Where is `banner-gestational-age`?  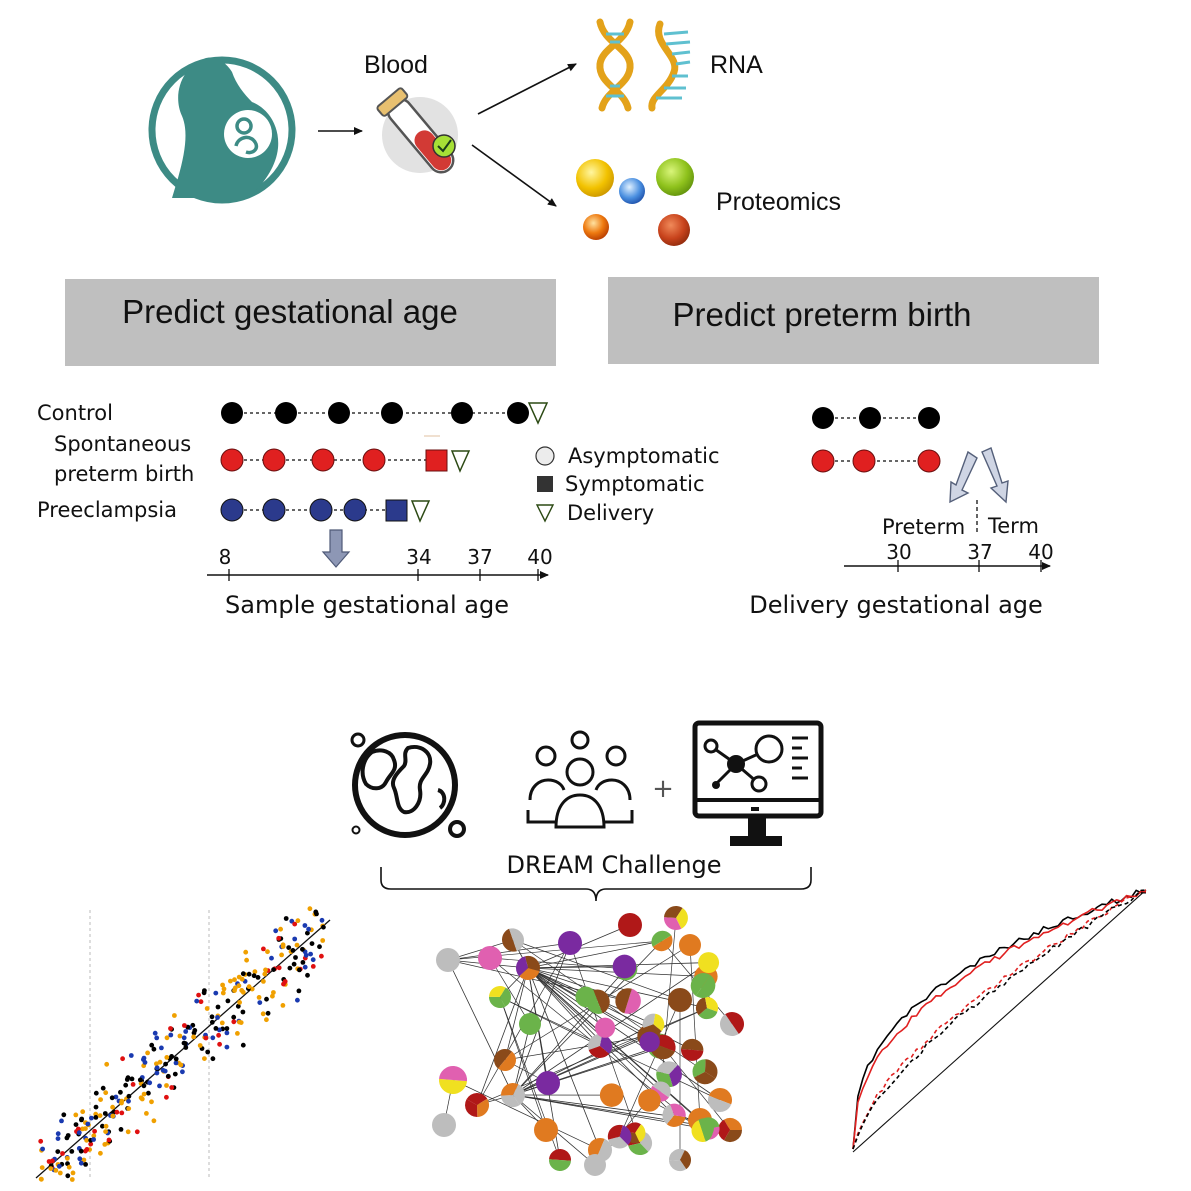 banner-gestational-age is located at coordinates (310, 322).